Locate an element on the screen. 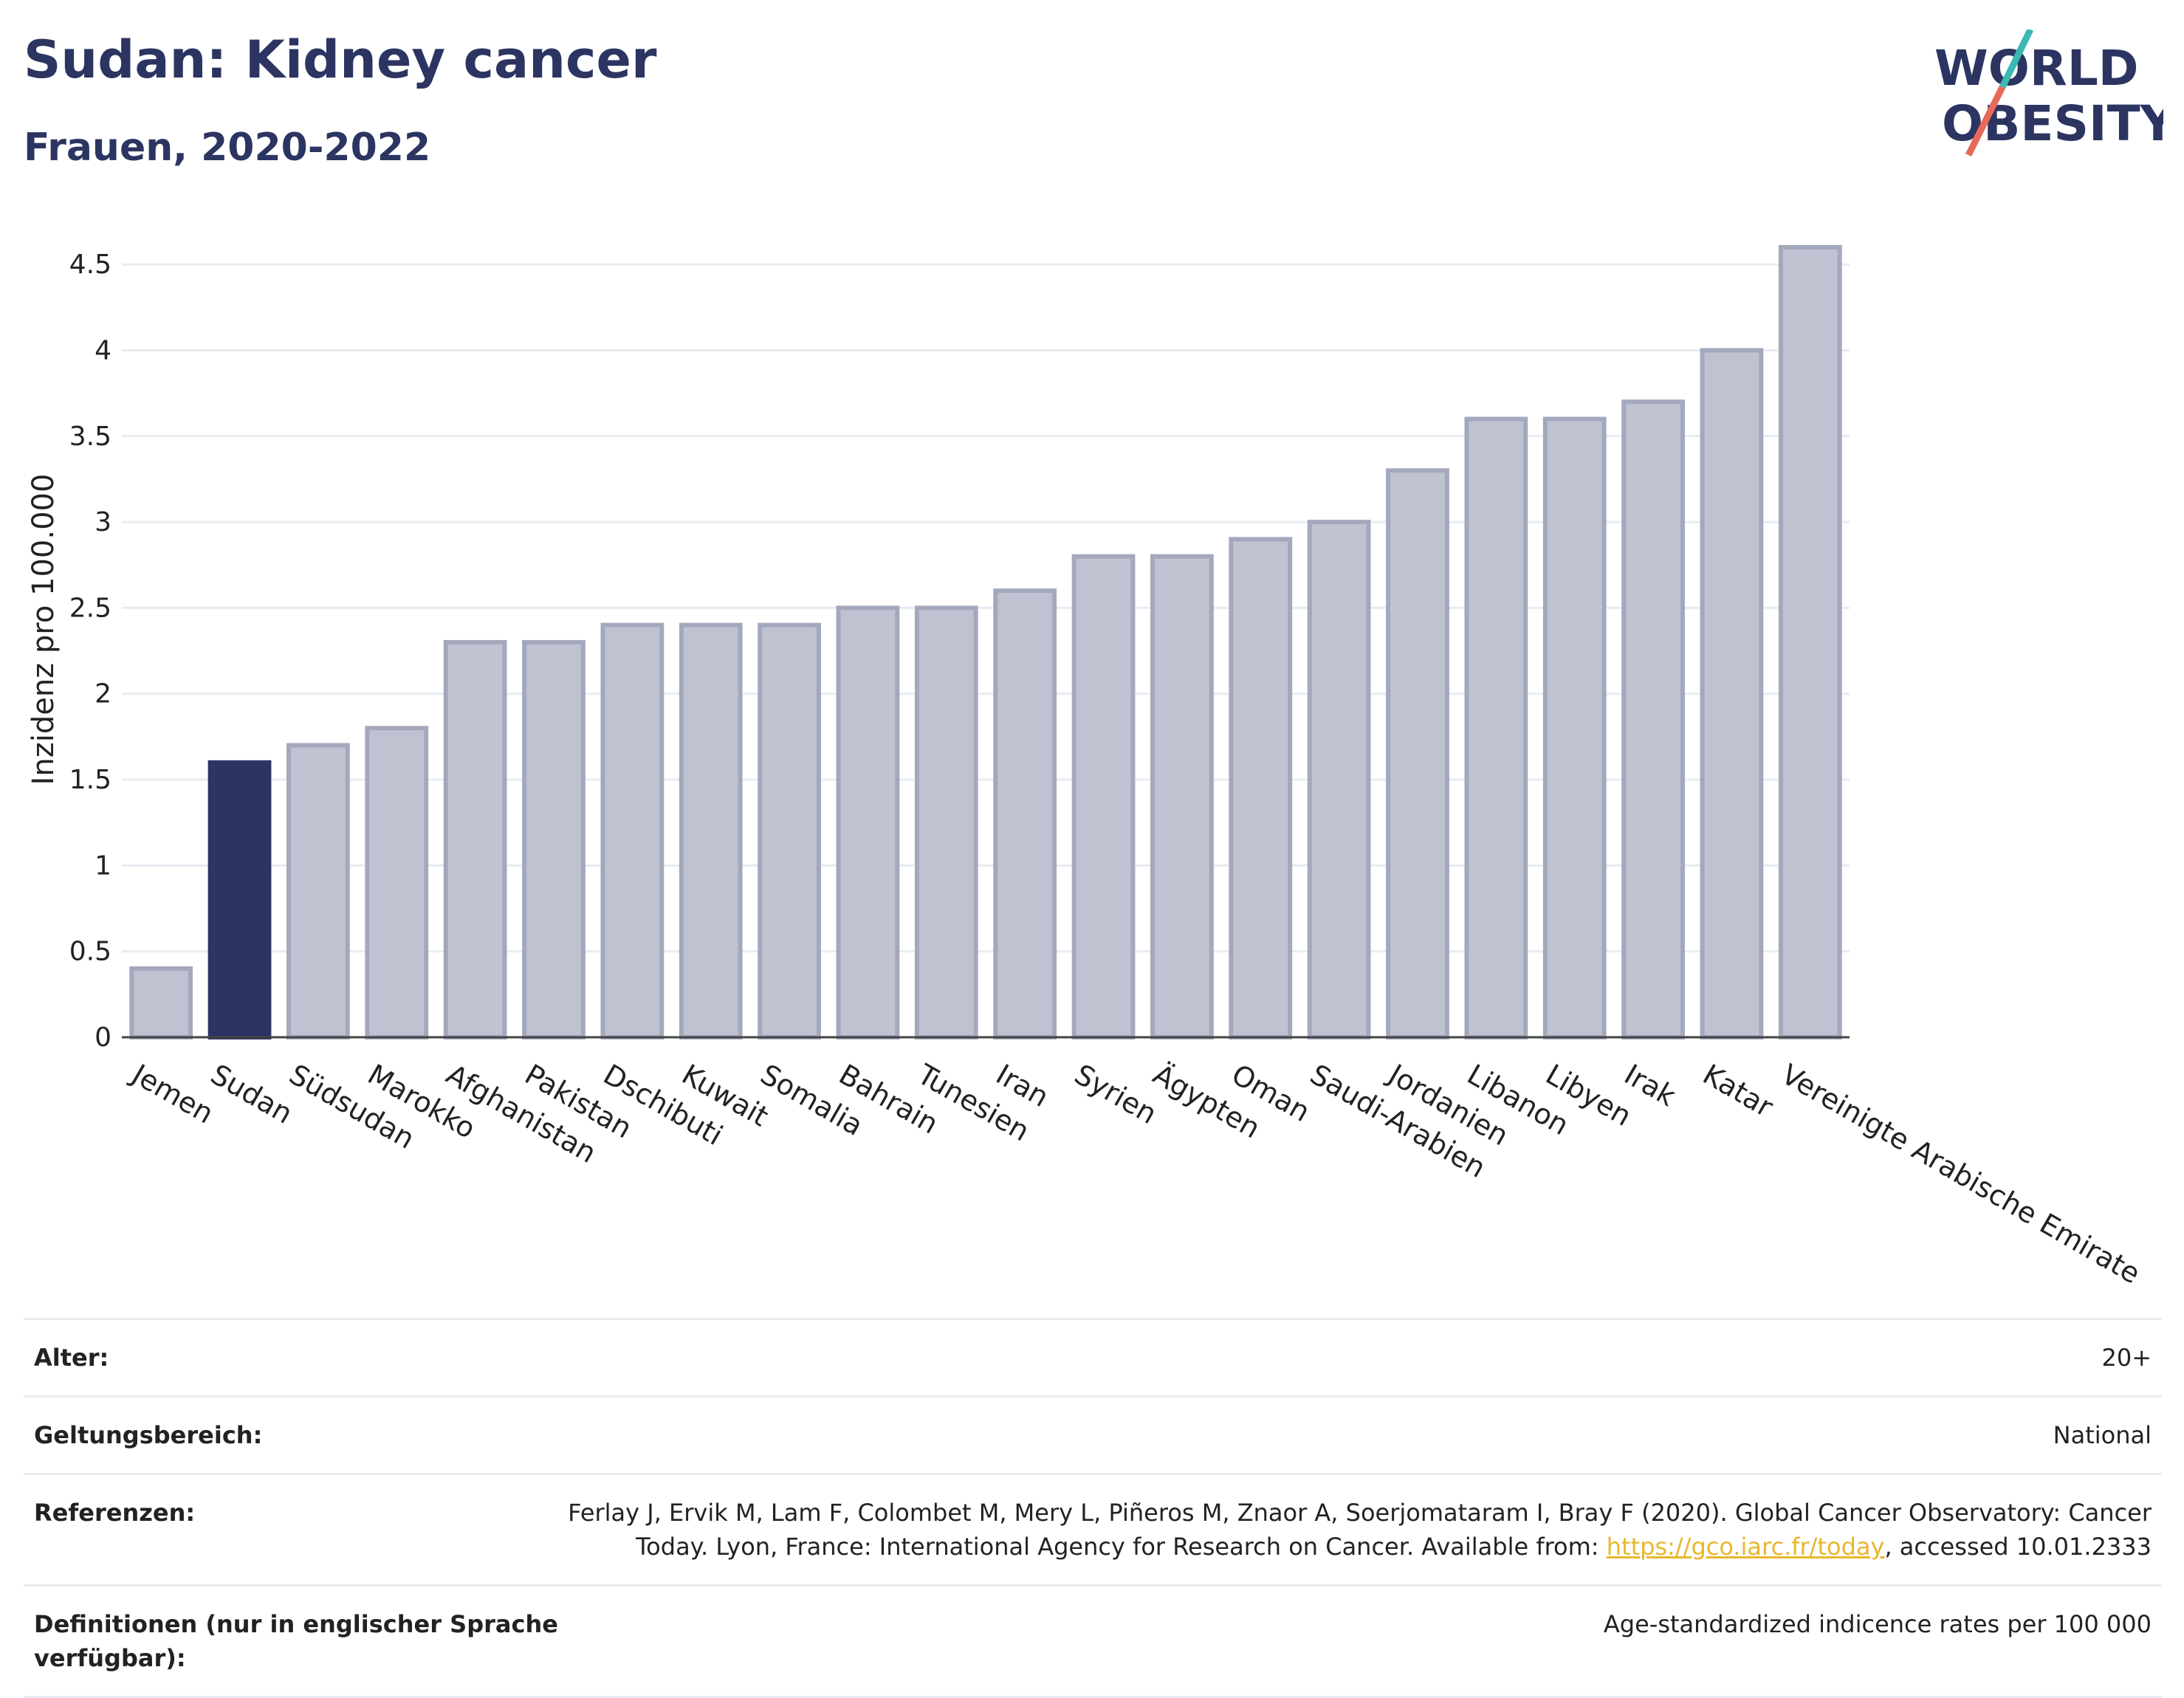 This screenshot has width=2184, height=1698. x-tick-label: Katar is located at coordinates (1738, 1091).